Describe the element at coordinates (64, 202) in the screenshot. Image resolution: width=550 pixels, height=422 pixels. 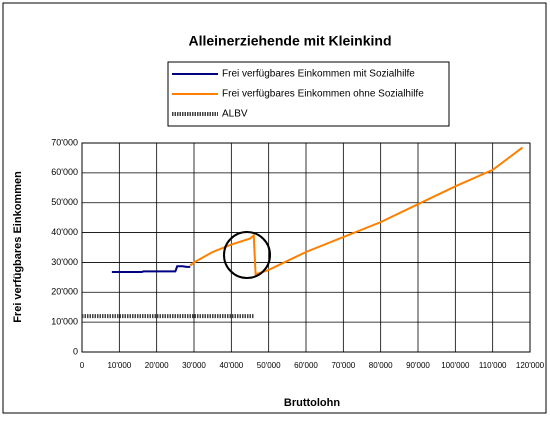
I see `y-tick-label: 50'000` at that location.